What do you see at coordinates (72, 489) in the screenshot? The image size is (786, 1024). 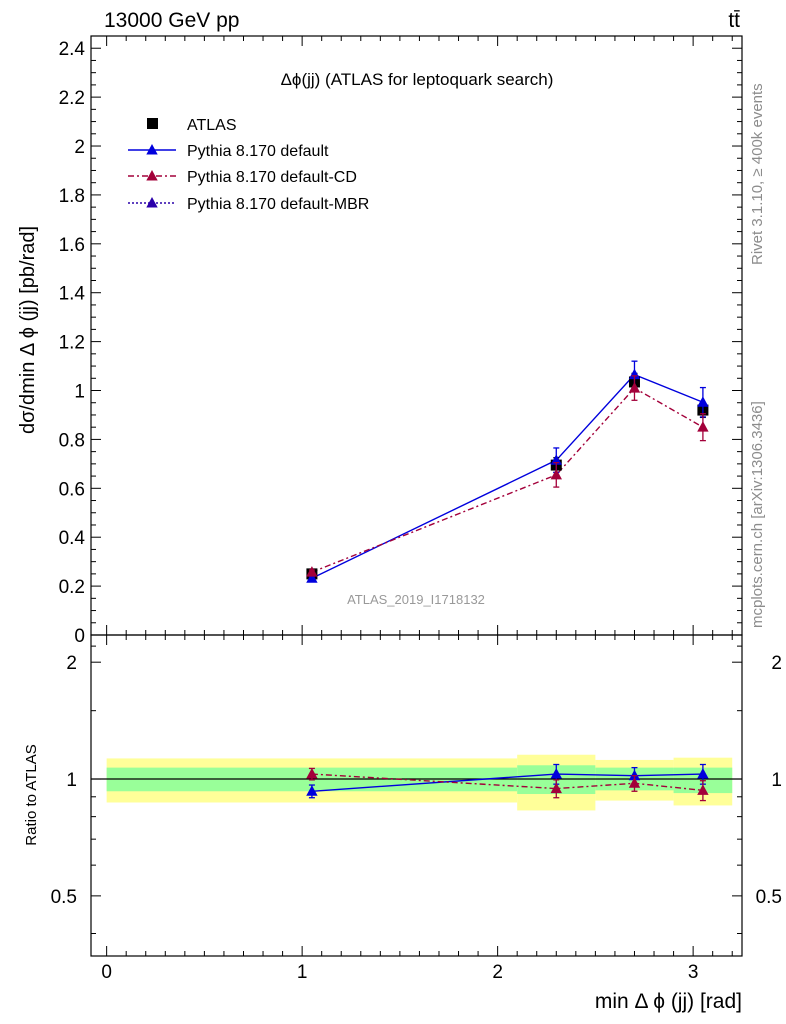 I see `y-tick-label: 0.6` at bounding box center [72, 489].